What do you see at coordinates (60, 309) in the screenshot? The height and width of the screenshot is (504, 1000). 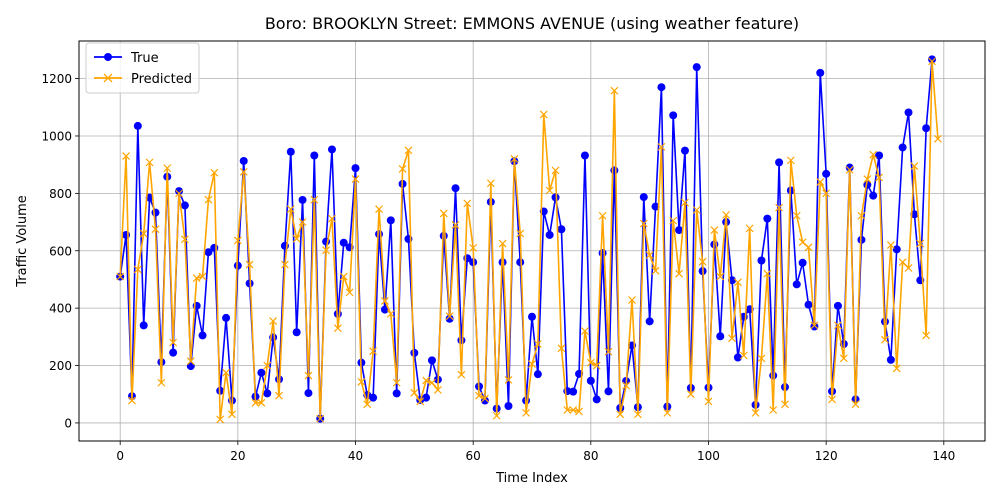 I see `y-tick-label: 400` at bounding box center [60, 309].